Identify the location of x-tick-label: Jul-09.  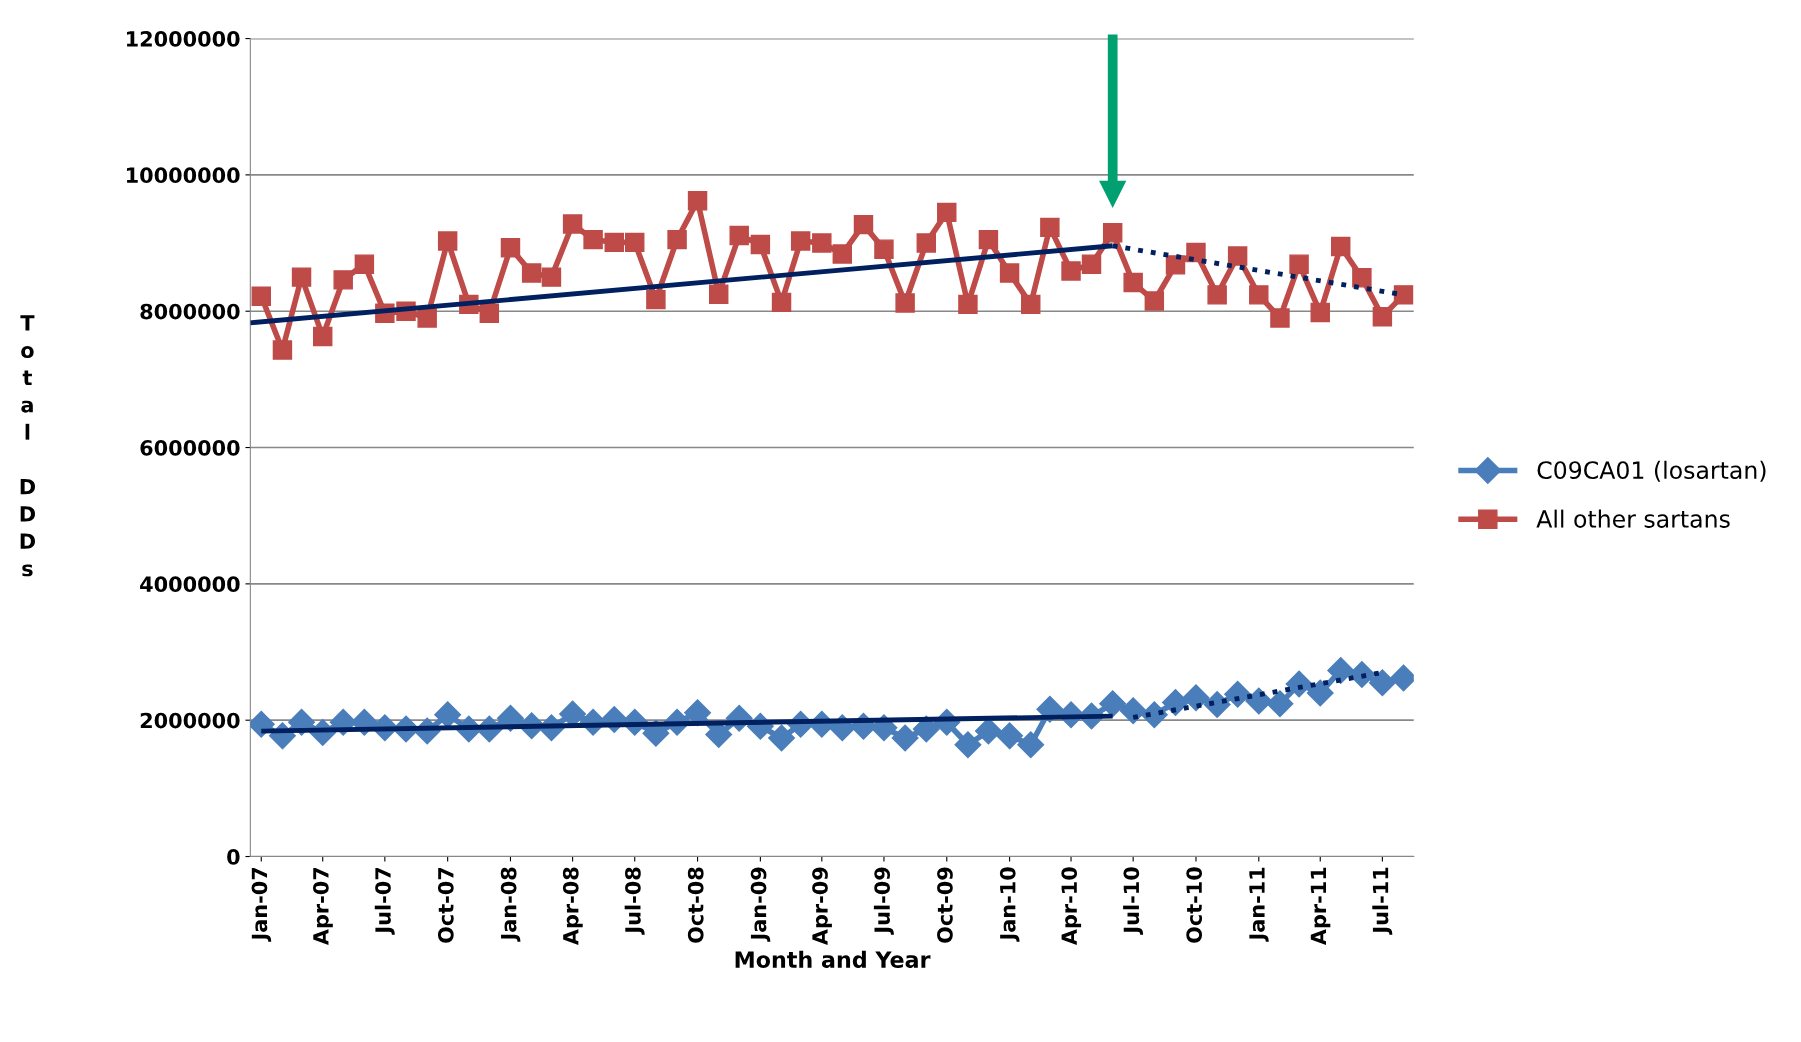
(883, 901).